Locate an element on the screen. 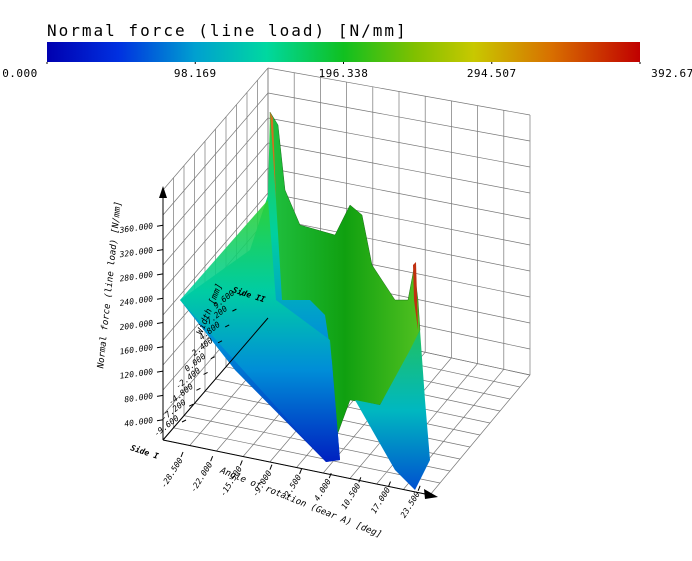 This screenshot has height=561, width=692. x-tick-label: 10.500 is located at coordinates (351, 495).